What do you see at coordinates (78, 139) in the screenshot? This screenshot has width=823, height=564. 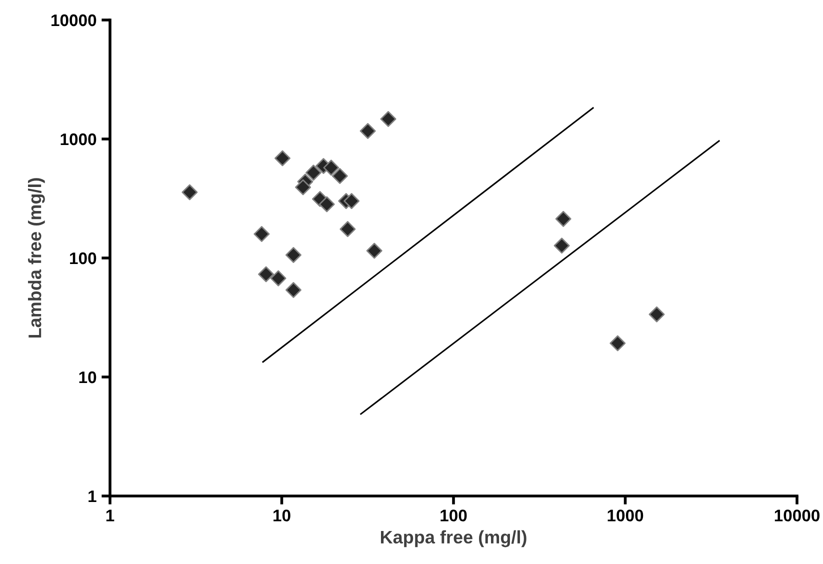 I see `y-tick-label: 1000` at bounding box center [78, 139].